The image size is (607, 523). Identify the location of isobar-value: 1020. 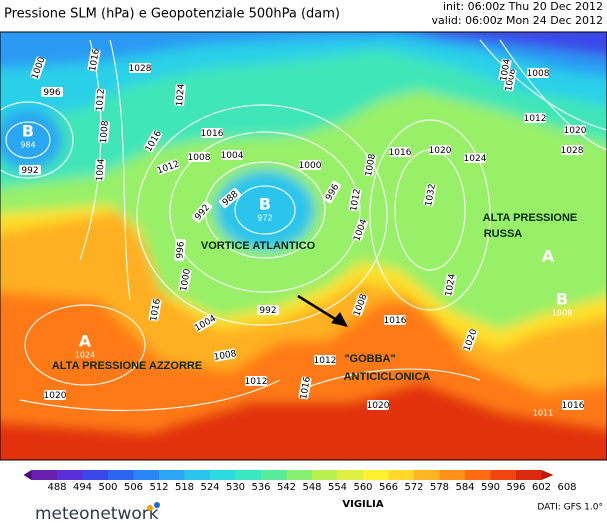
(440, 151).